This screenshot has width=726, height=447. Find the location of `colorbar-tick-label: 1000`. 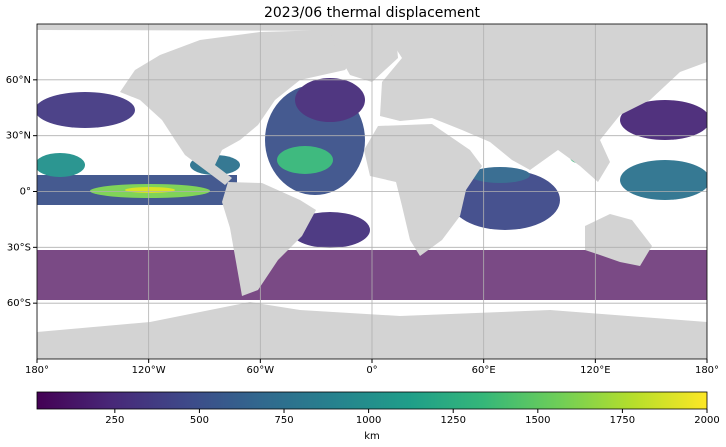

colorbar-tick-label: 1000 is located at coordinates (368, 420).